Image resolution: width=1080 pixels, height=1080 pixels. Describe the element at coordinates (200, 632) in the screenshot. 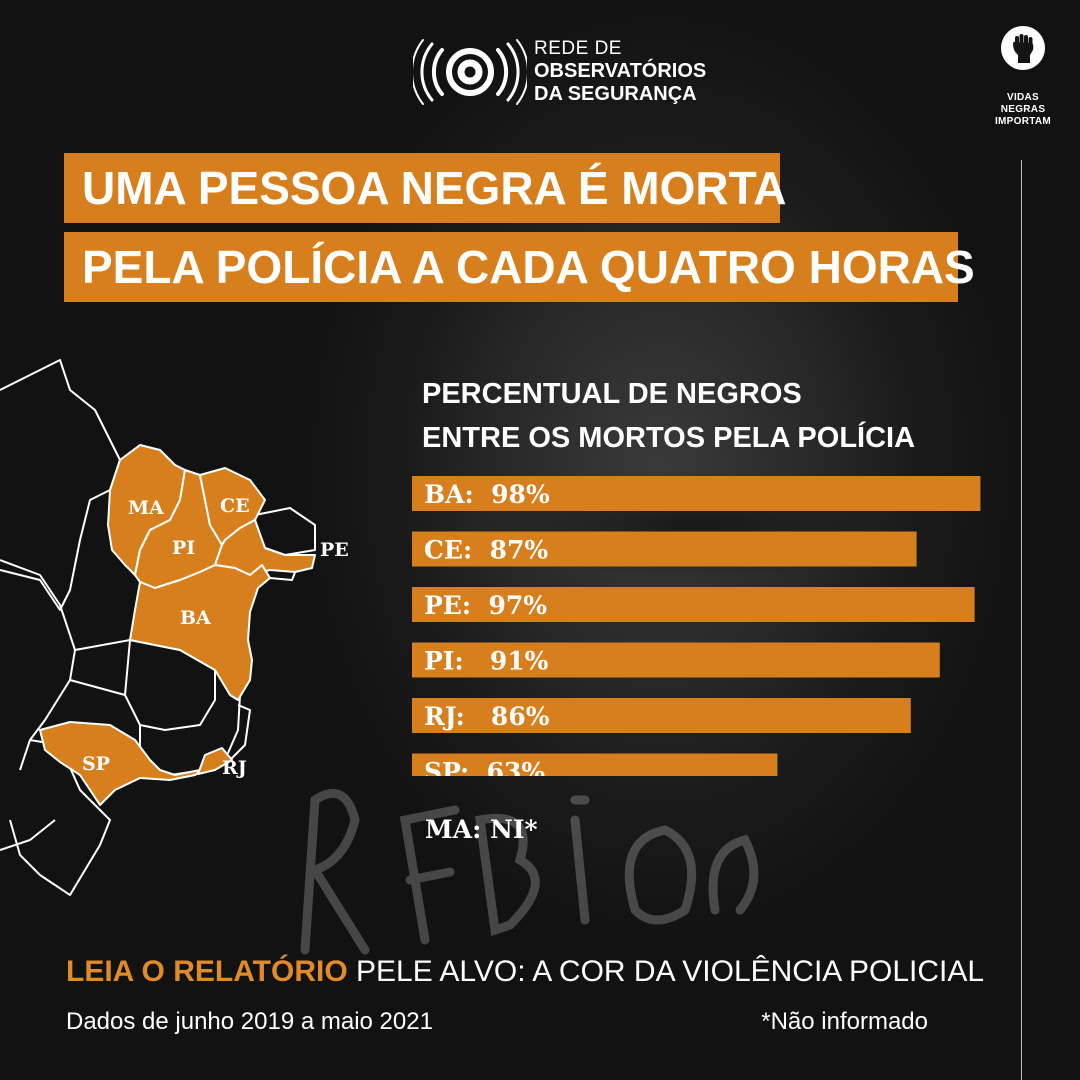

I see `map-state-ba` at that location.